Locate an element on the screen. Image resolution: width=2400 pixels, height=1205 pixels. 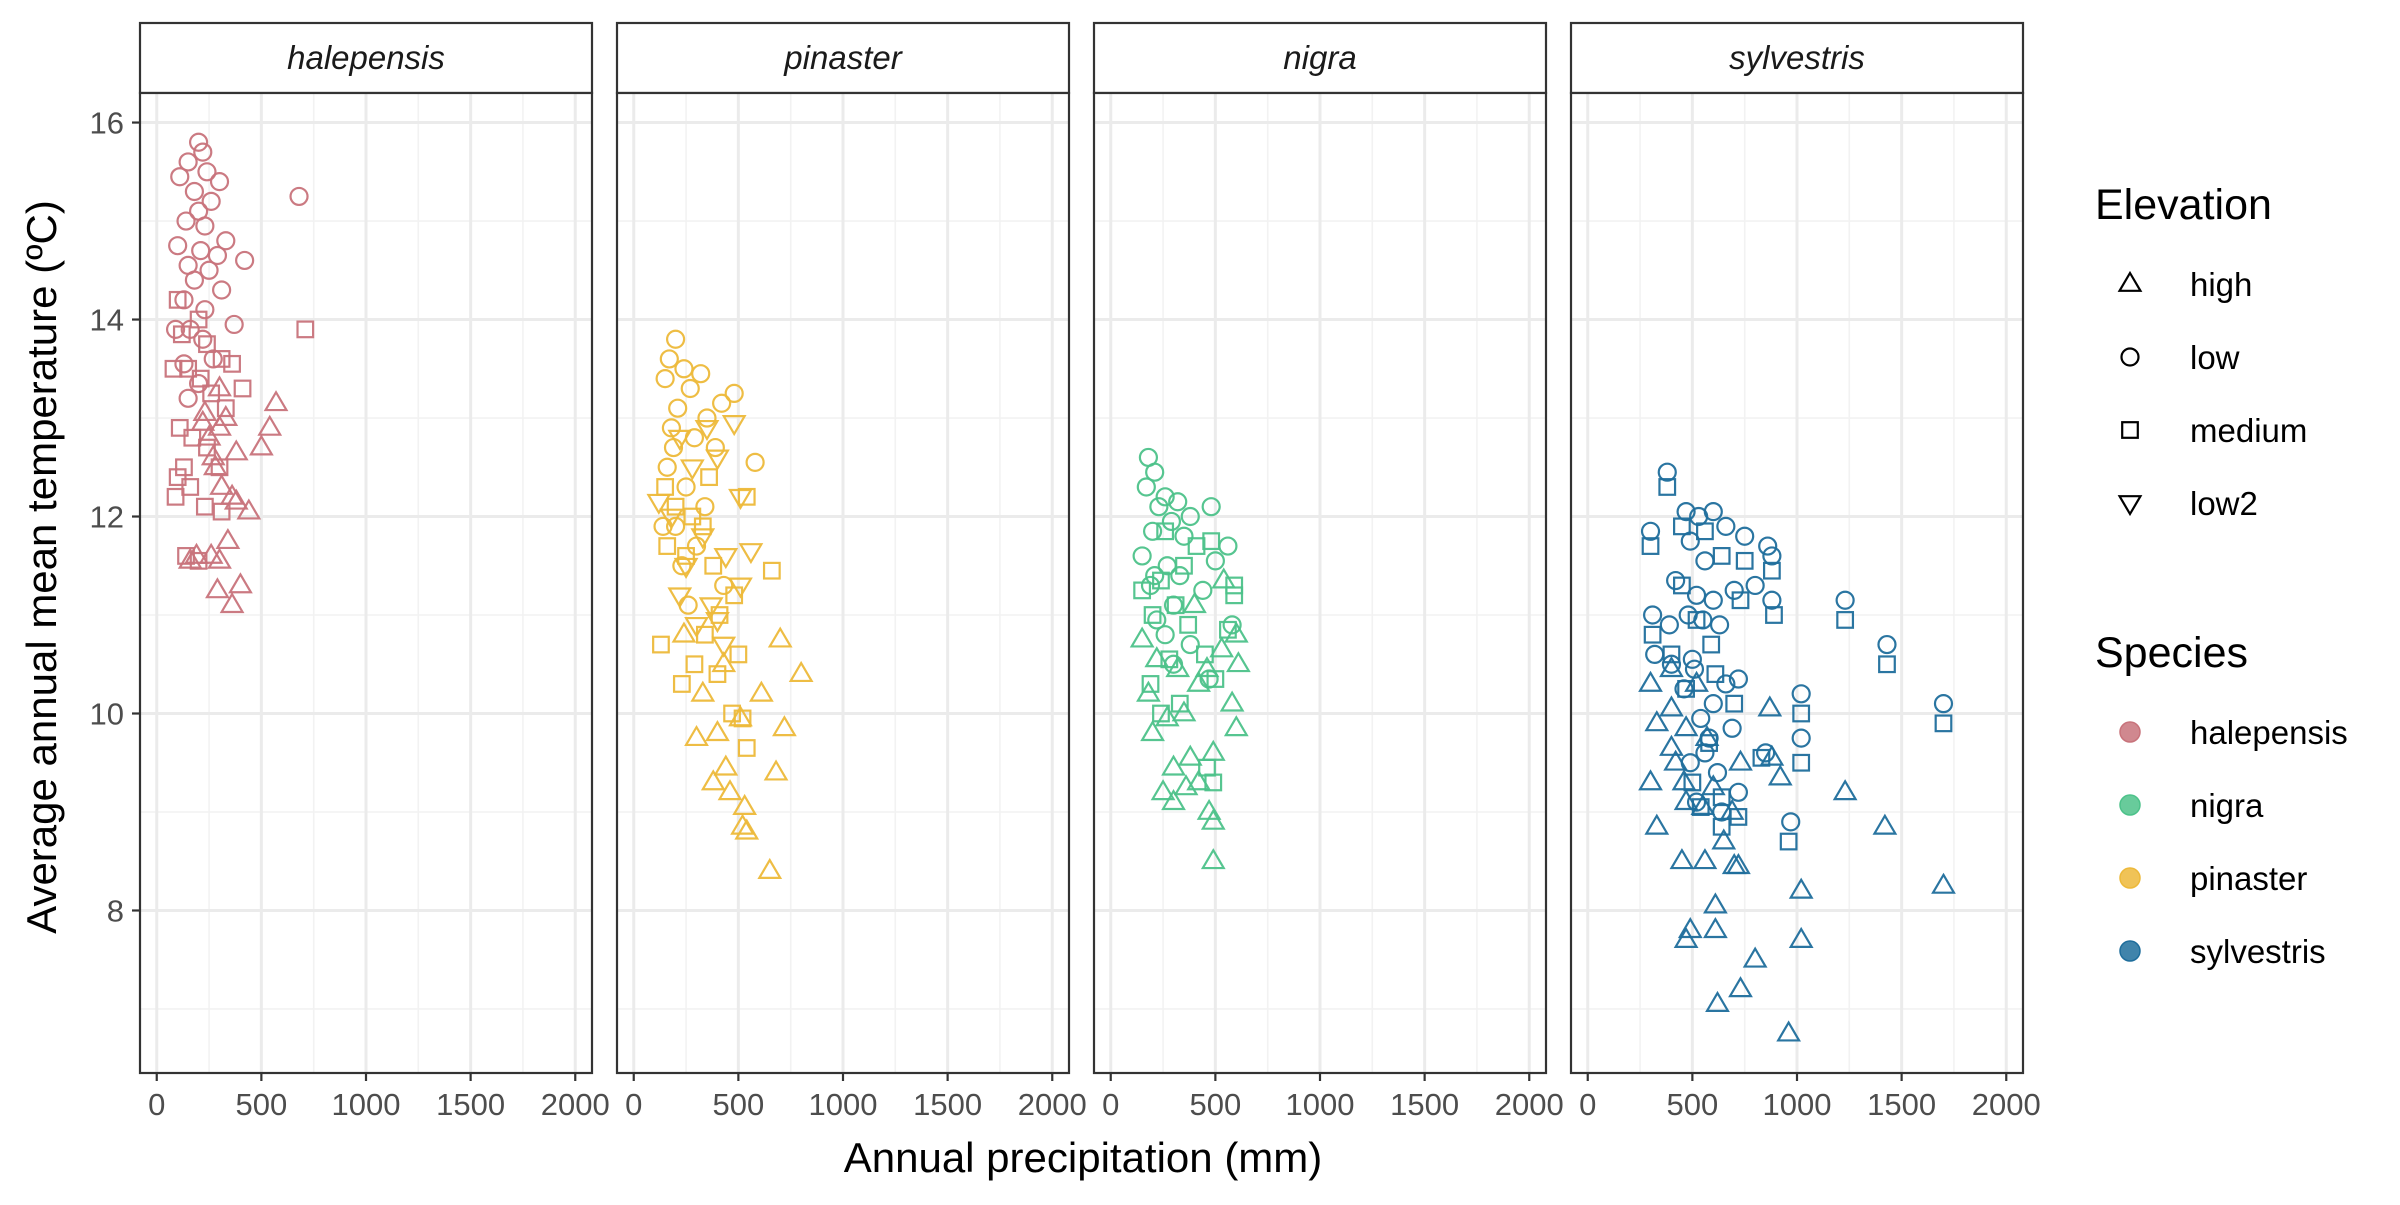
legend-key-nigra is located at coordinates (2130, 805).